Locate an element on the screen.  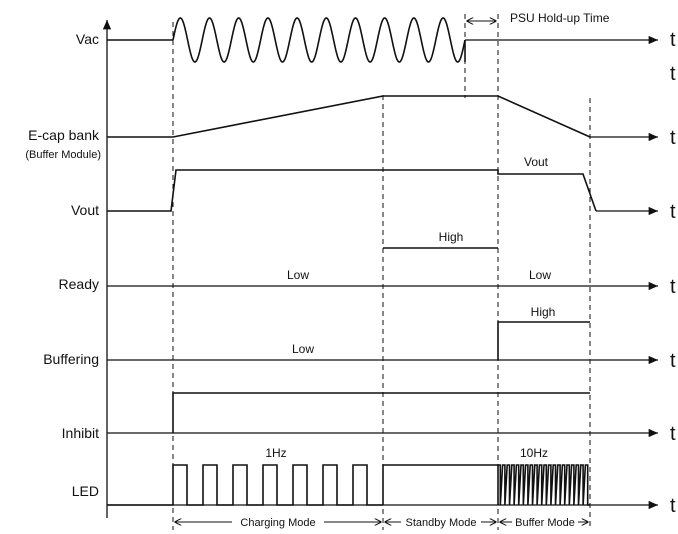
holdup-label: PSU Hold-up Time is located at coordinates (560, 18).